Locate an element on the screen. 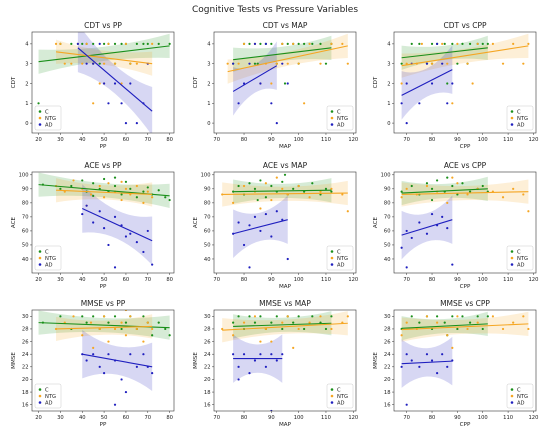 The height and width of the screenshot is (434, 550). y-tick-label: 70 is located at coordinates (207, 218).